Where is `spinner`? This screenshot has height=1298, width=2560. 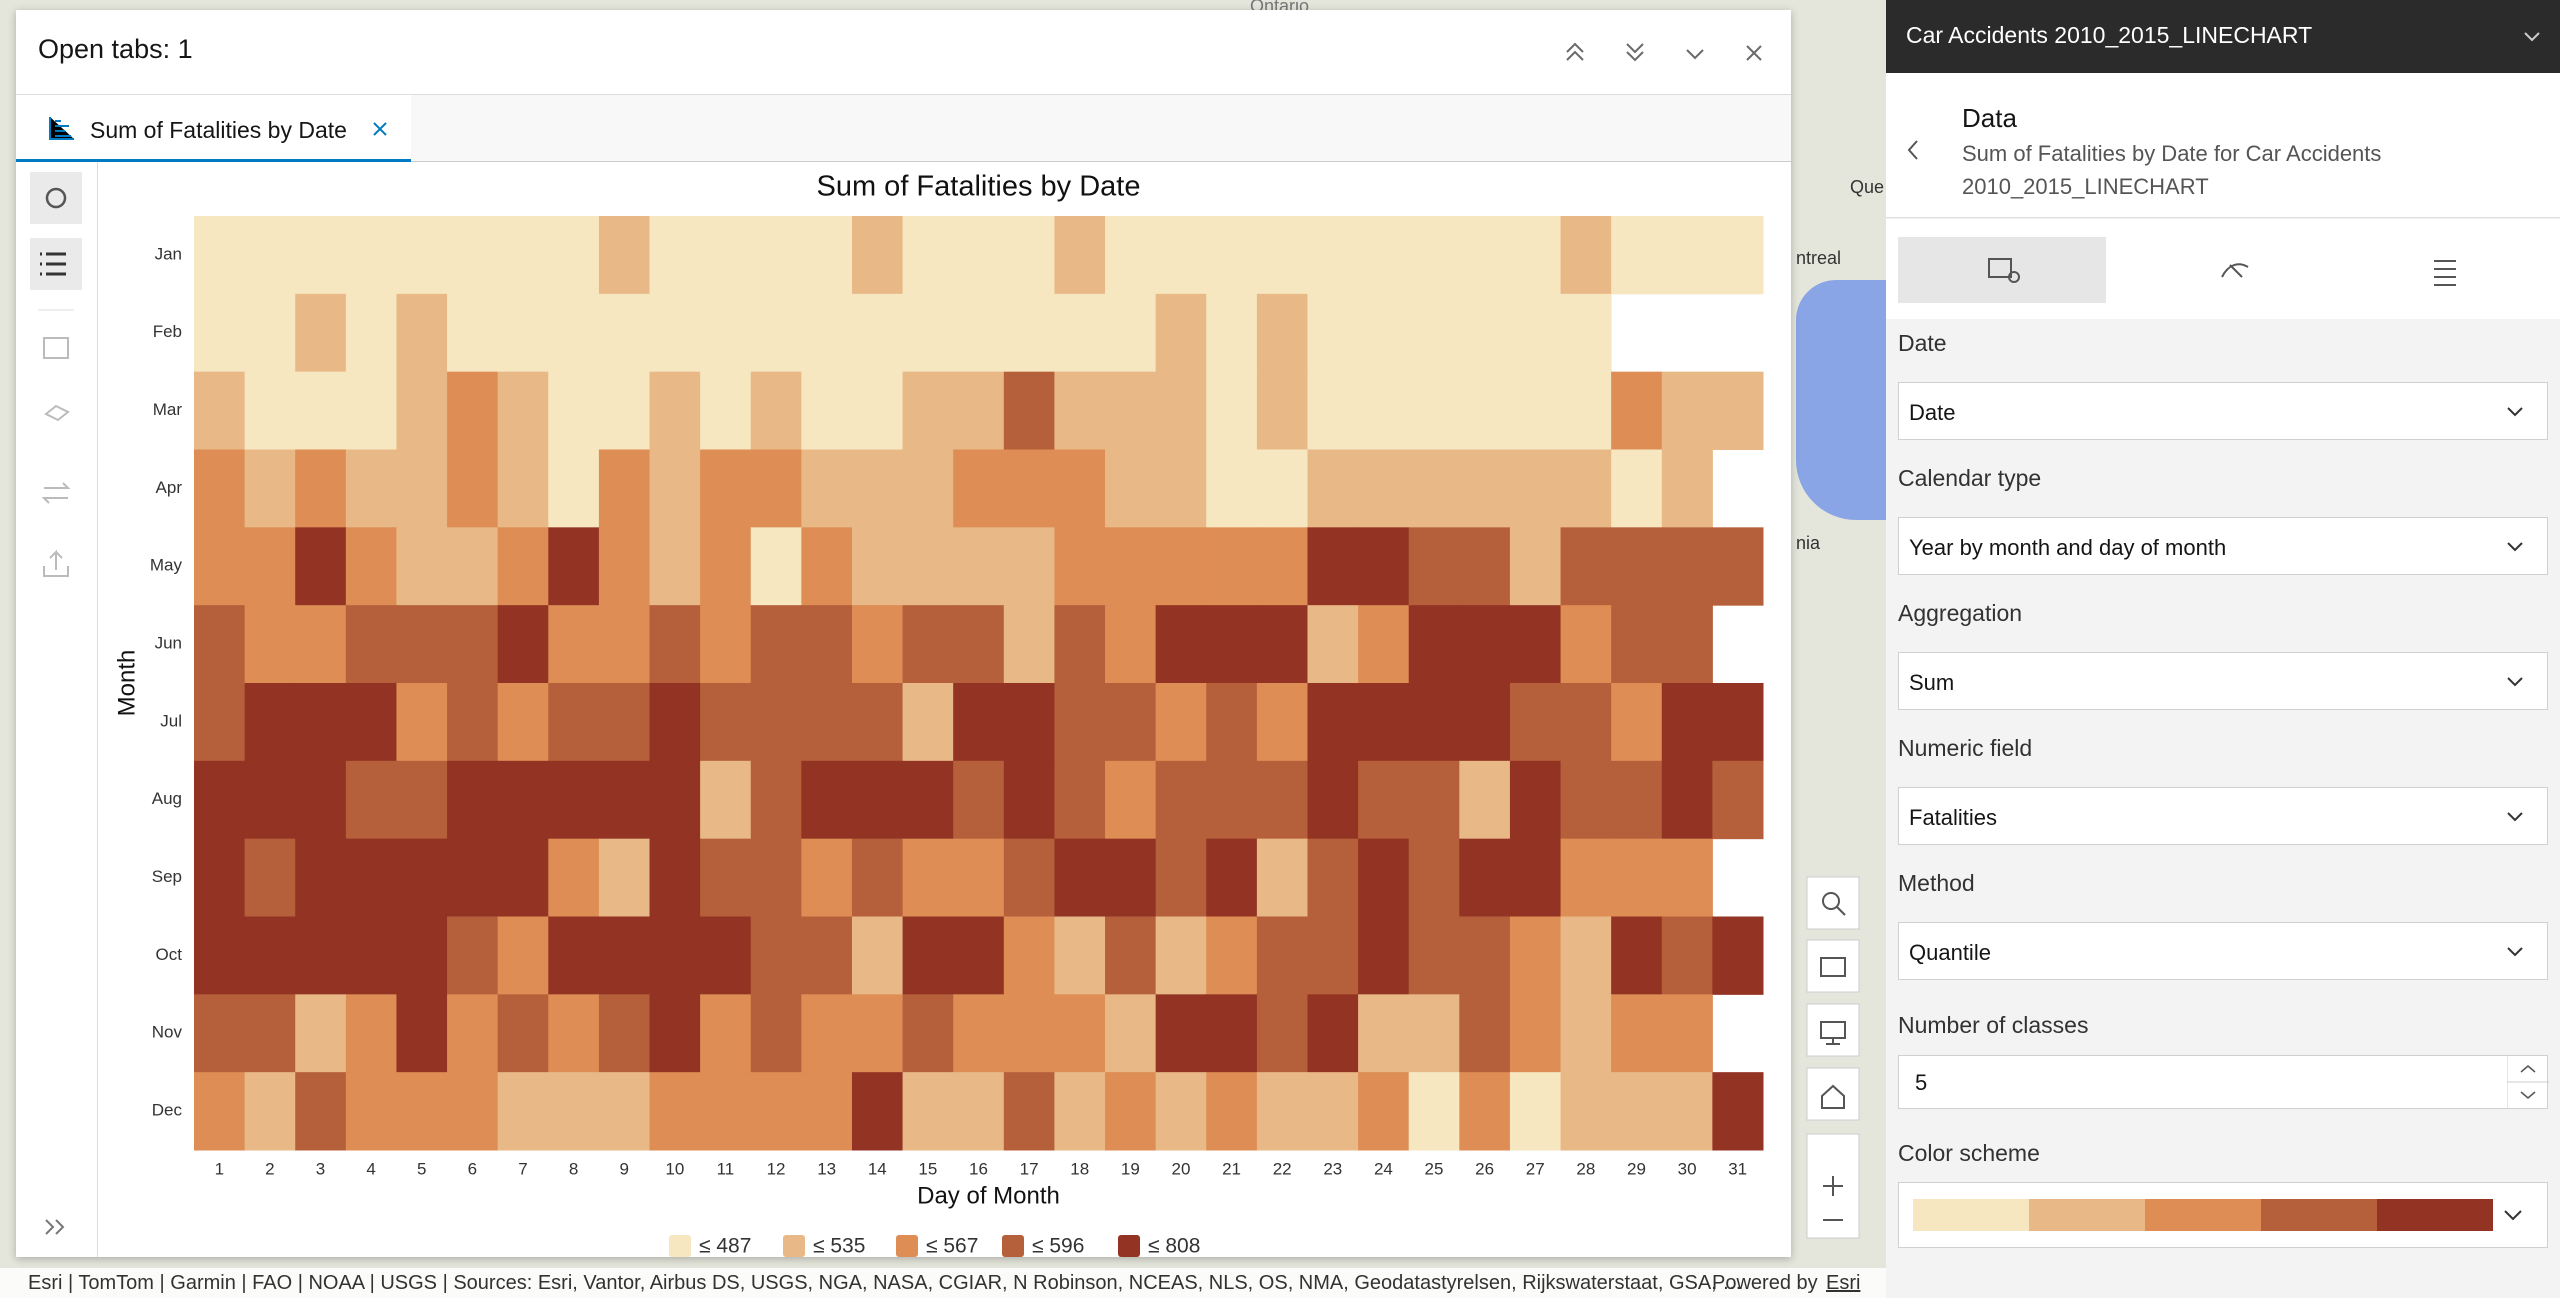
spinner is located at coordinates (2528, 1082).